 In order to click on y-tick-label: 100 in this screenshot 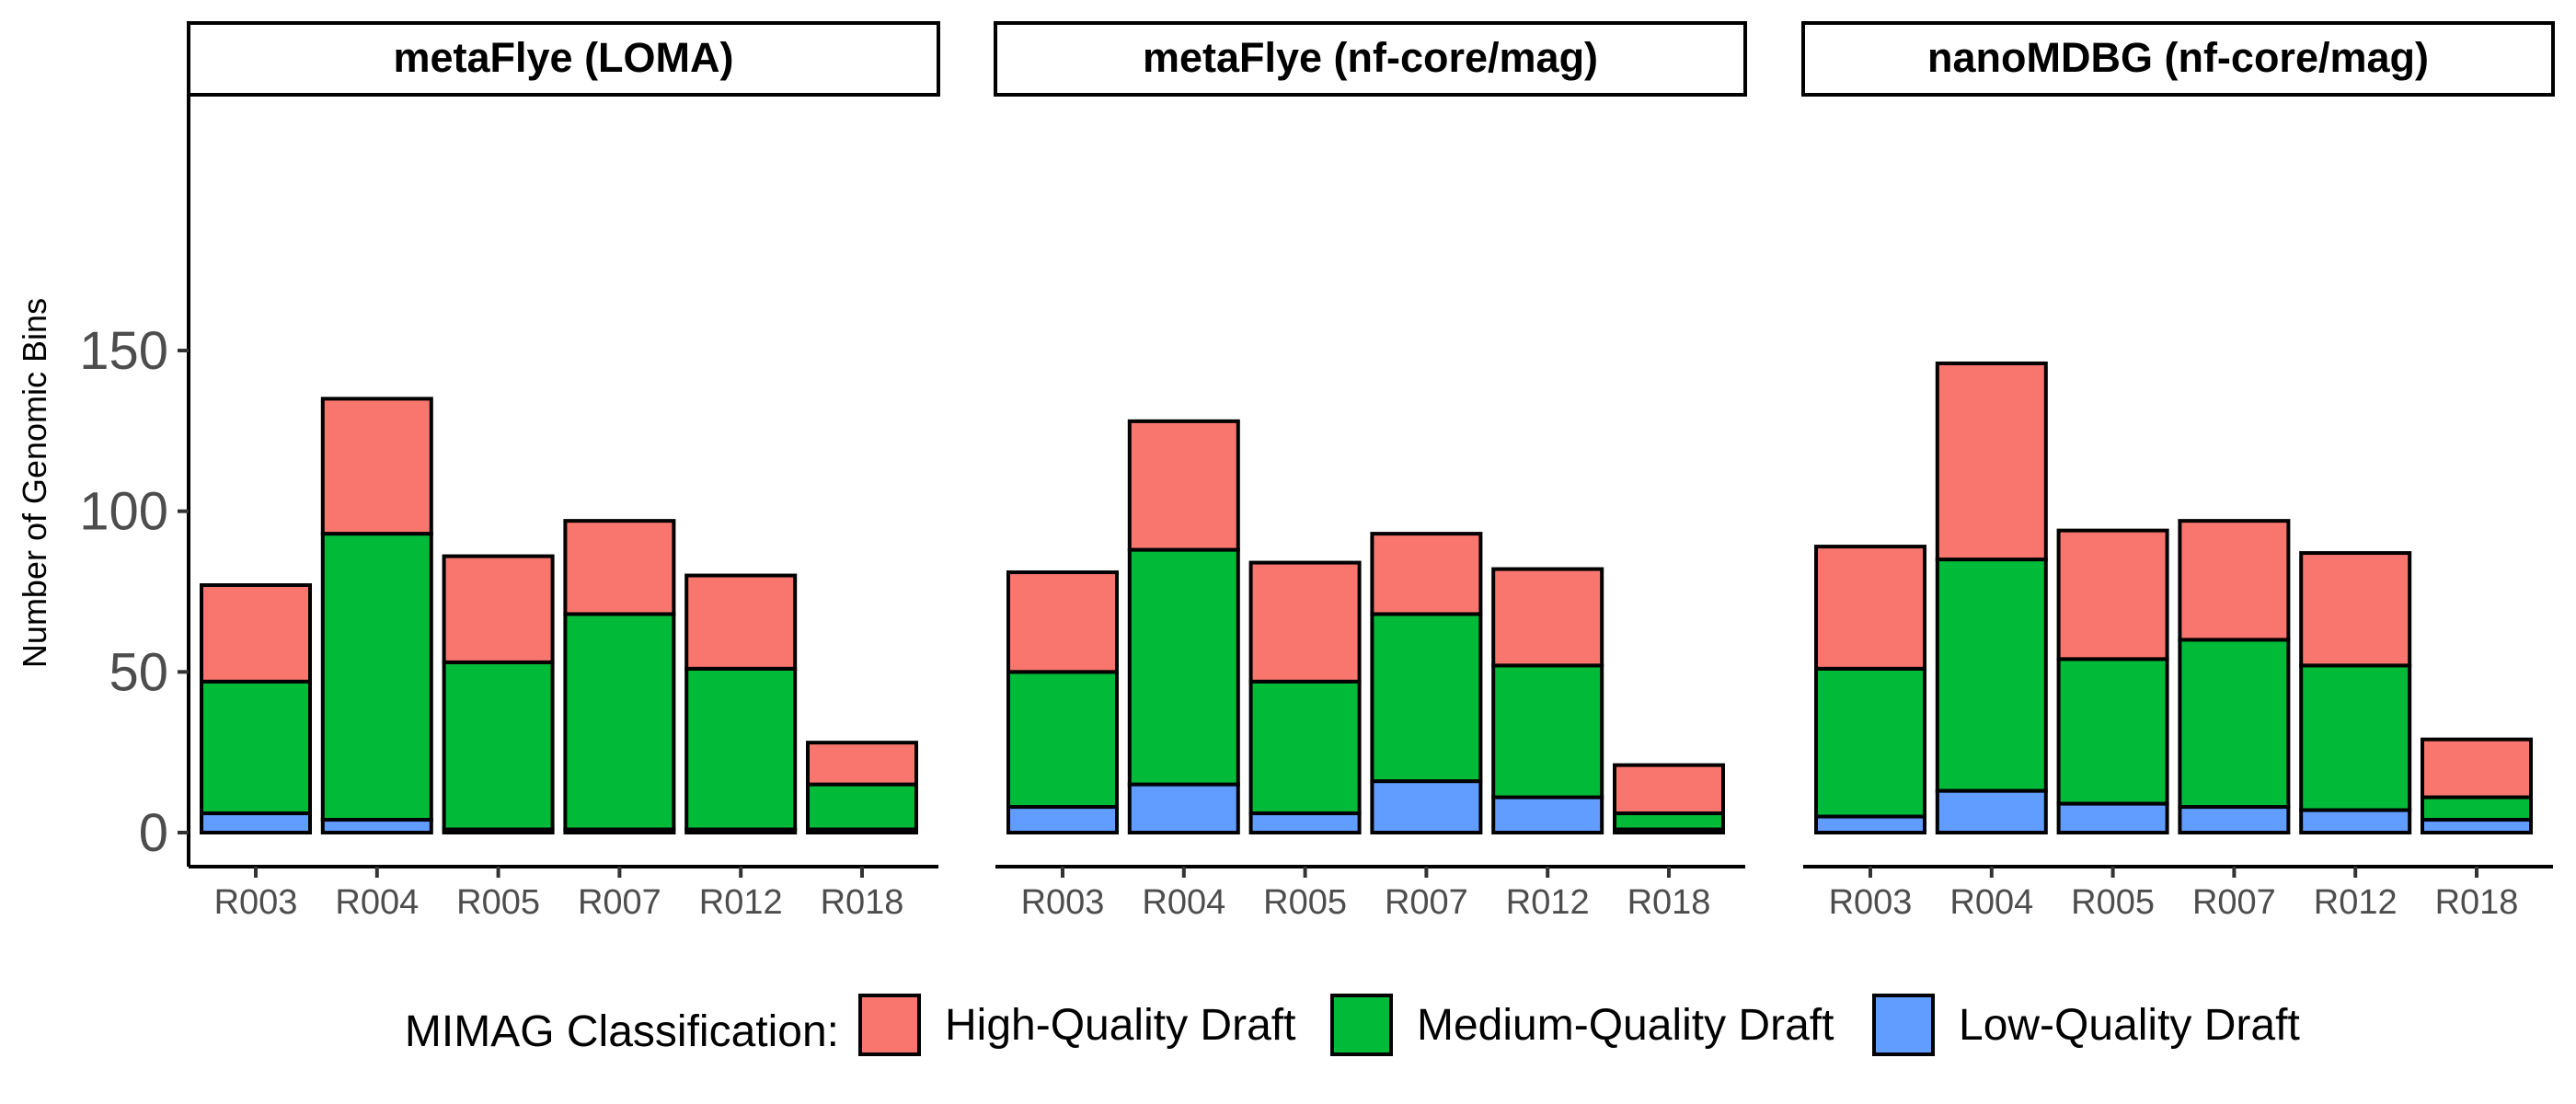, I will do `click(123, 512)`.